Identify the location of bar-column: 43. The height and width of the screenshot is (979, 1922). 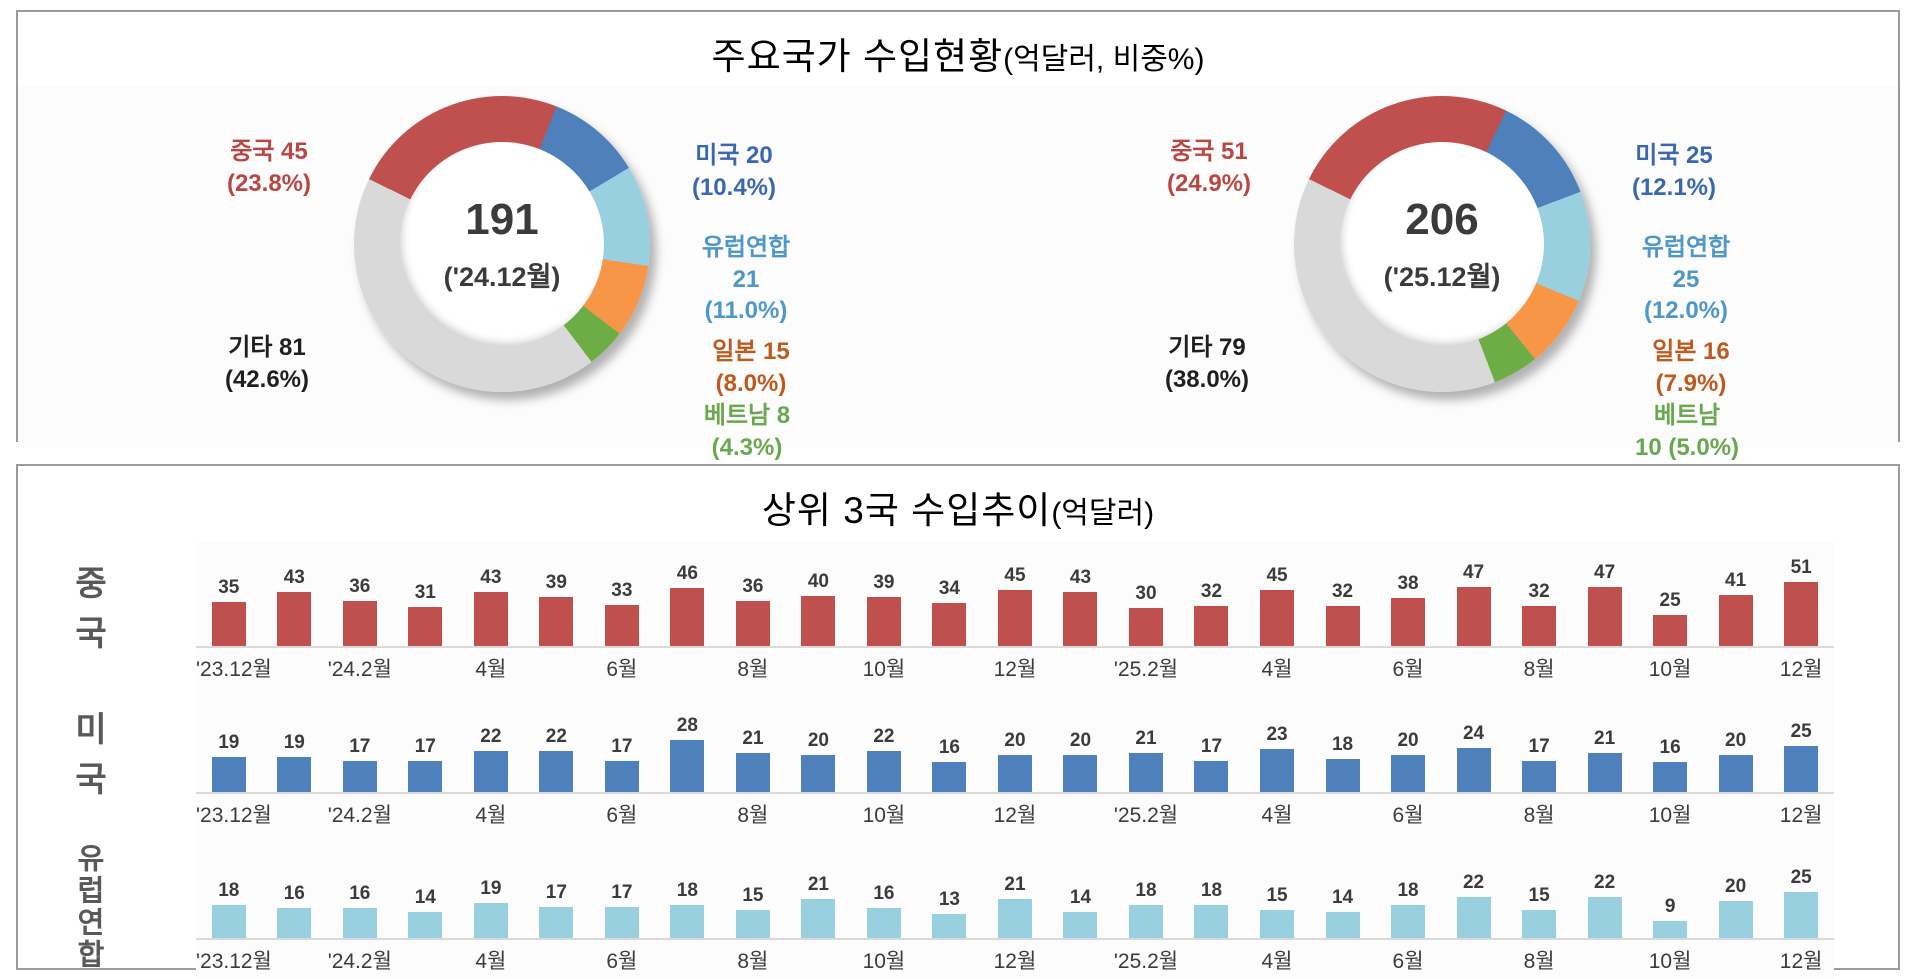
(1081, 606).